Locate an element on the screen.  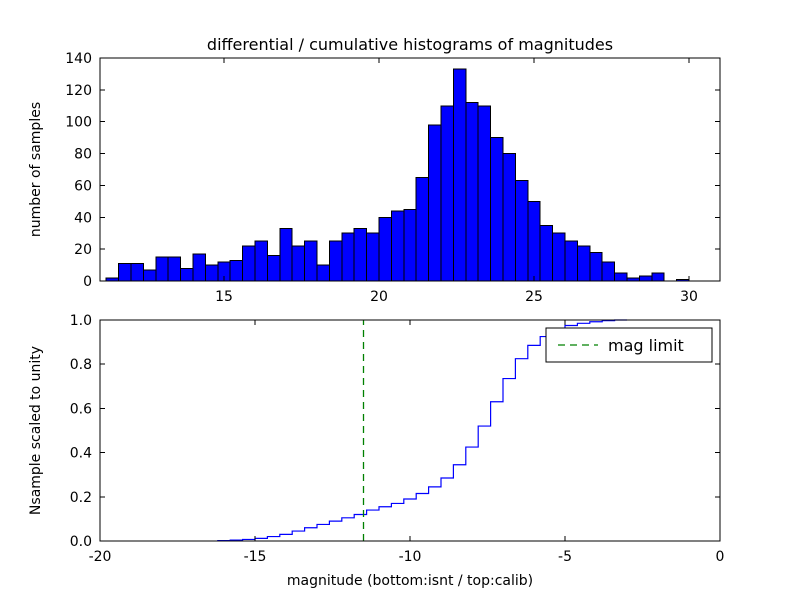
y-tick-label: 0 is located at coordinates (87, 282).